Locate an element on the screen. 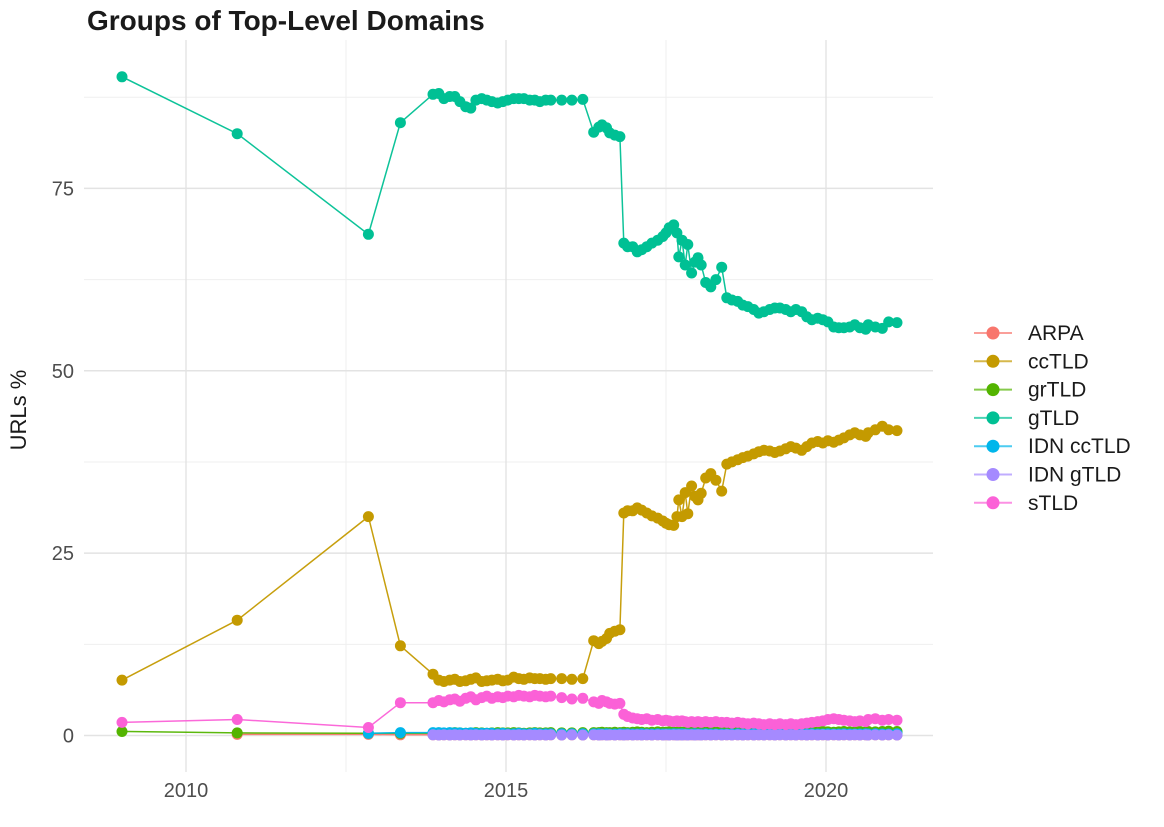 This screenshot has width=1164, height=827. legend-item-idn-cctld: IDN ccTLD is located at coordinates (1052, 446).